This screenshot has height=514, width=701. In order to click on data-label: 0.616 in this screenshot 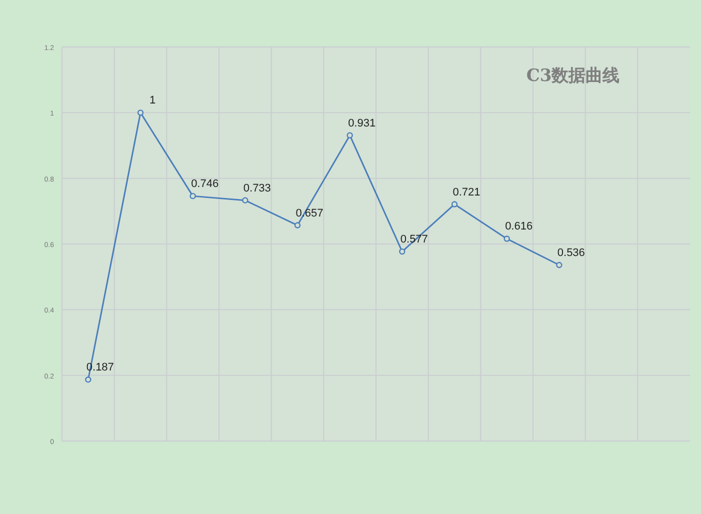, I will do `click(519, 226)`.